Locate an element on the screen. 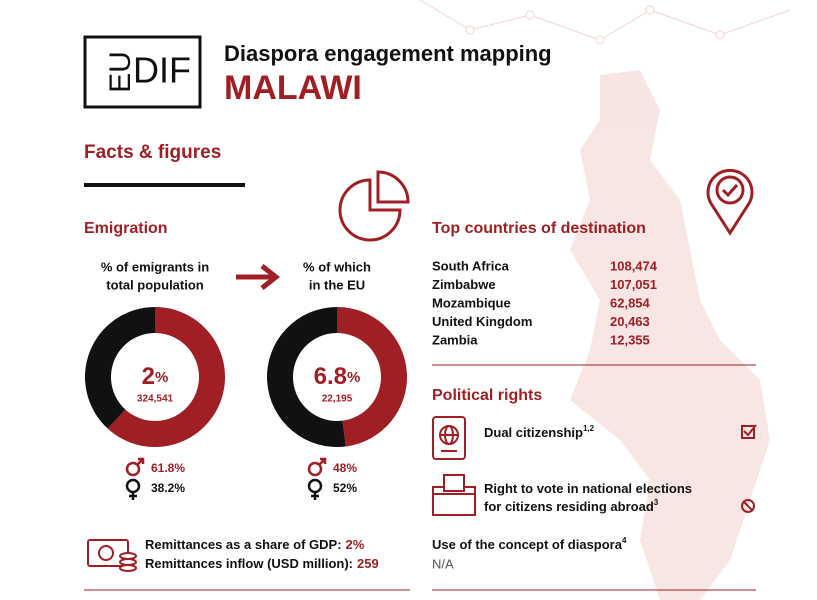 Image resolution: width=817 pixels, height=600 pixels. donut-label: % of emigrants in is located at coordinates (155, 266).